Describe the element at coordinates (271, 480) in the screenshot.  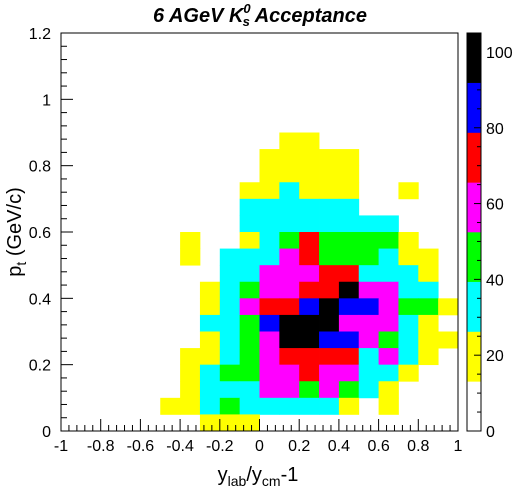
I see `x-axis-title-sub2: cm` at that location.